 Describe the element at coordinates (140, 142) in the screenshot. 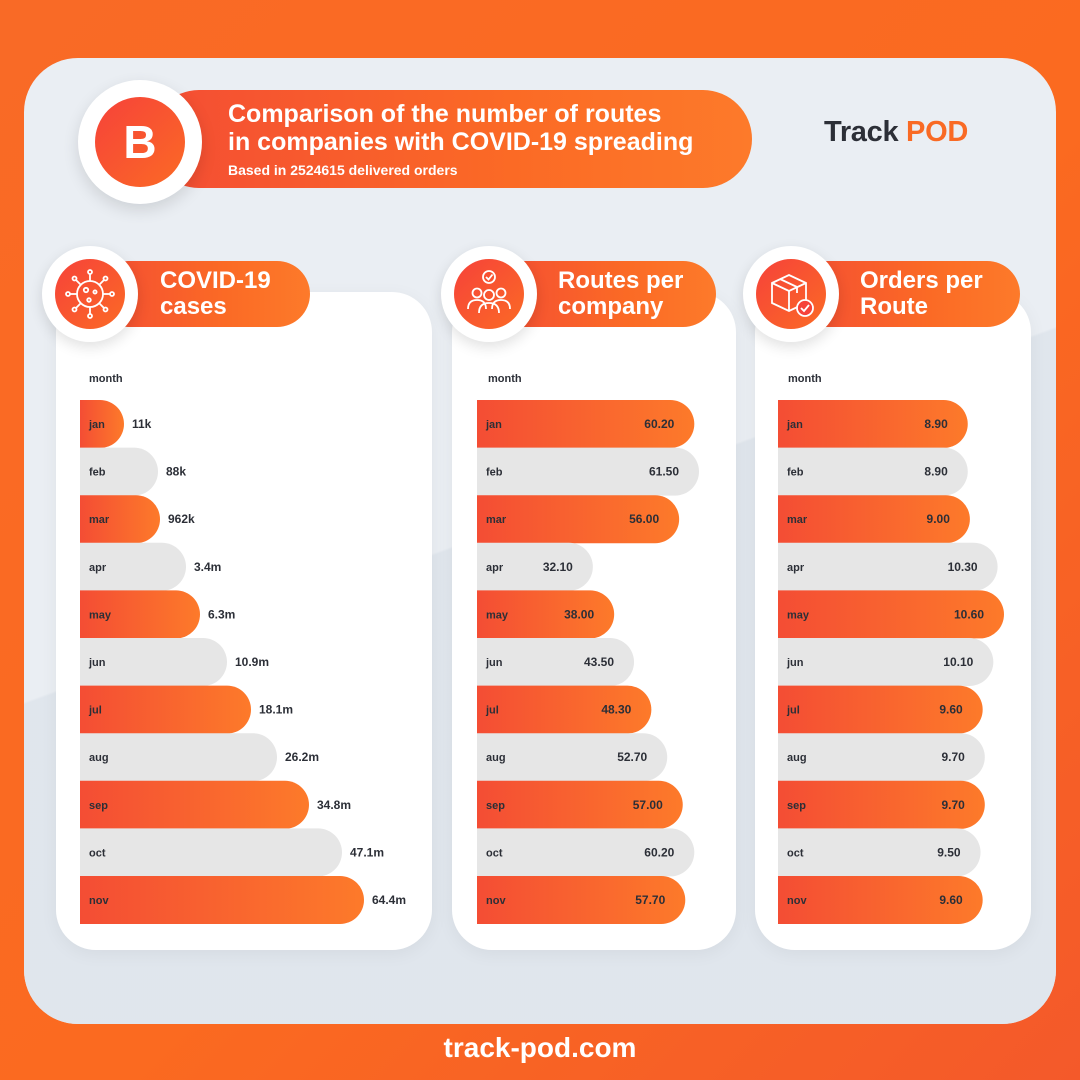

I see `badge-letter: B` at that location.